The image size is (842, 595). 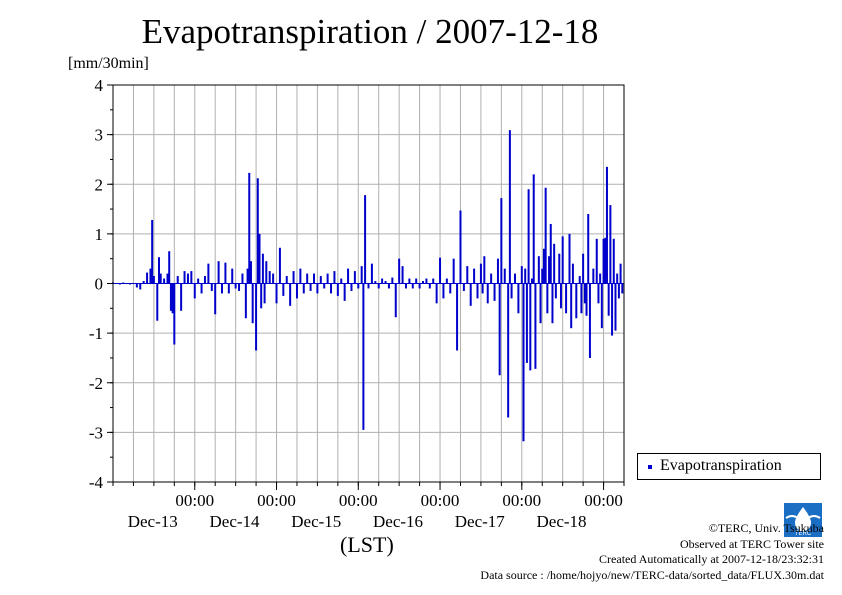 I want to click on legend-label: Evapotranspiration, so click(x=721, y=465).